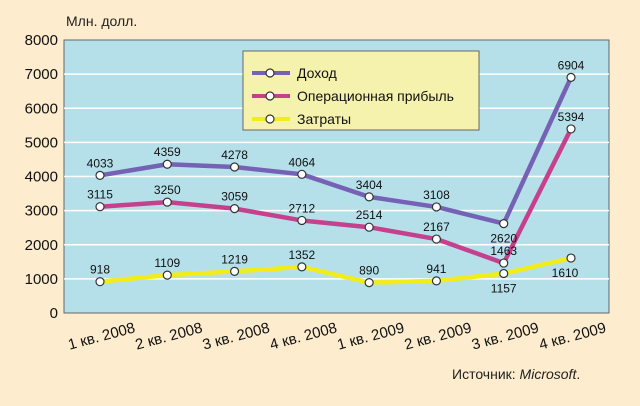 This screenshot has width=640, height=406. I want to click on y-tick-label: 0, so click(54, 313).